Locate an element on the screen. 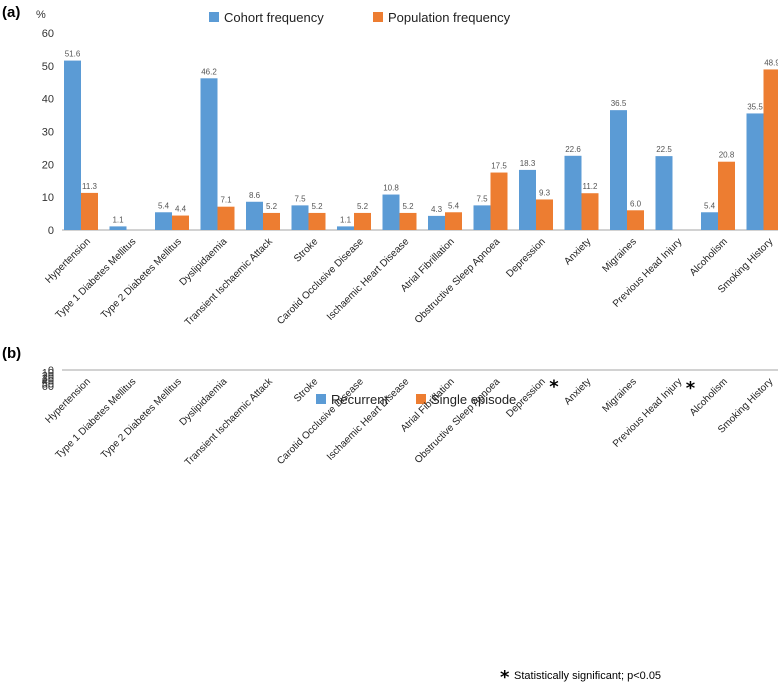  panel-b-label: (b) is located at coordinates (11, 353).